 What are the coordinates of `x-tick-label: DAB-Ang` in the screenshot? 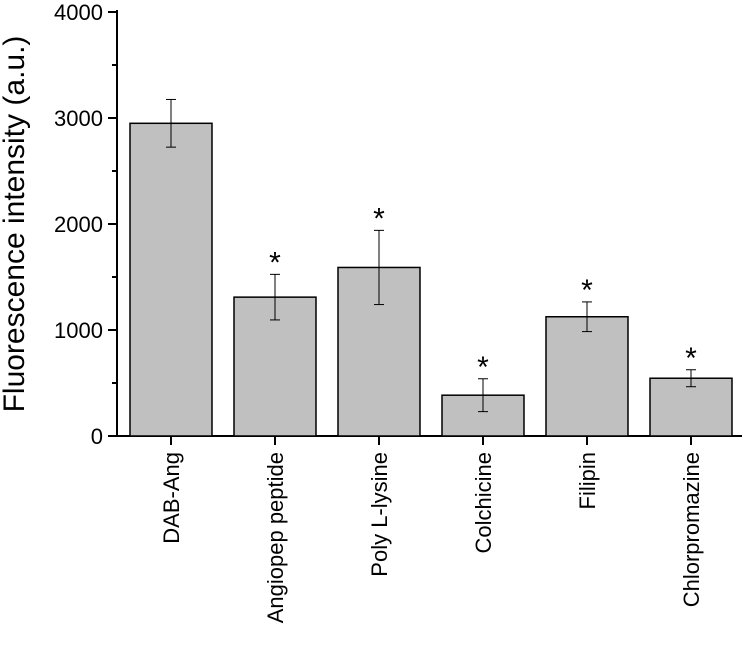 It's located at (171, 498).